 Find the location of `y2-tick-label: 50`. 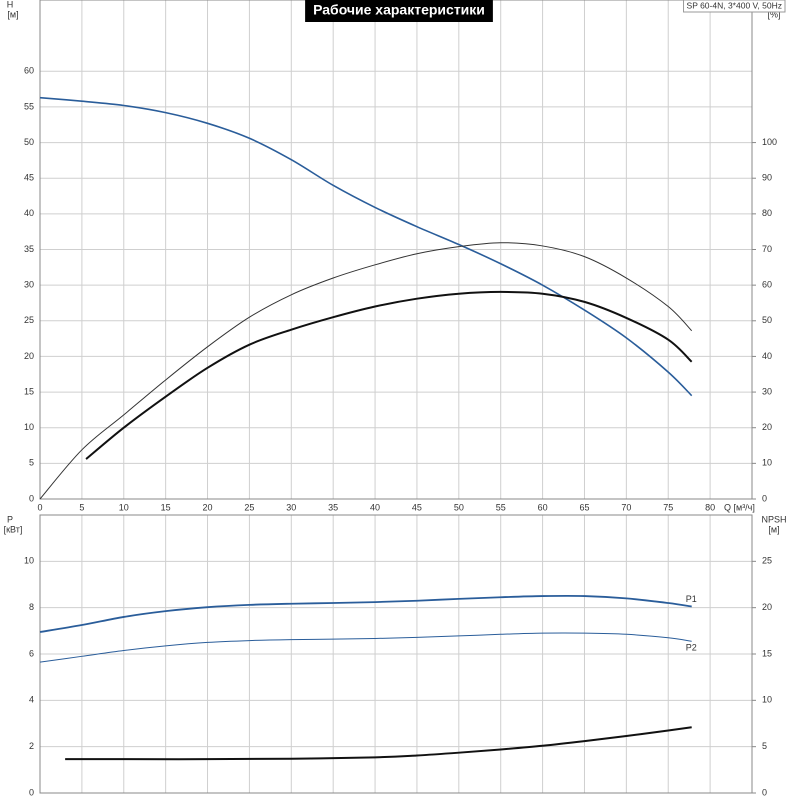

y2-tick-label: 50 is located at coordinates (767, 320).